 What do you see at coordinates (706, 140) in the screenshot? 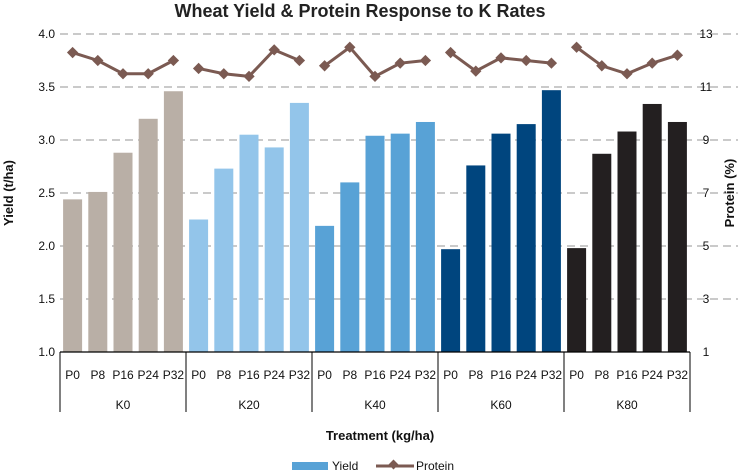
I see `y2-tick-label: 9` at bounding box center [706, 140].